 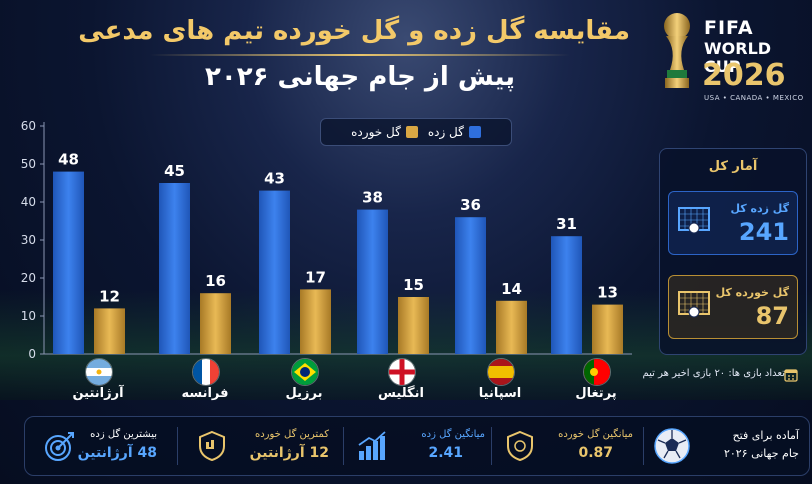 What do you see at coordinates (763, 232) in the screenshot?
I see `total-scored-value: 241` at bounding box center [763, 232].